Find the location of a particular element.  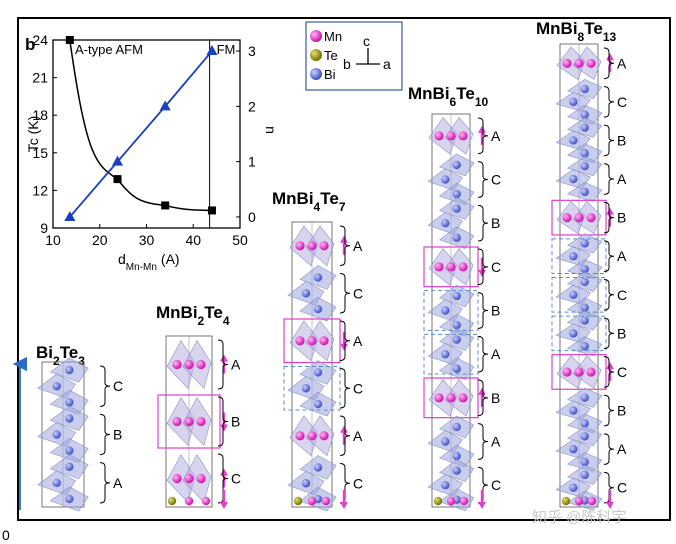

y-right-tick-label: 2 is located at coordinates (252, 106).